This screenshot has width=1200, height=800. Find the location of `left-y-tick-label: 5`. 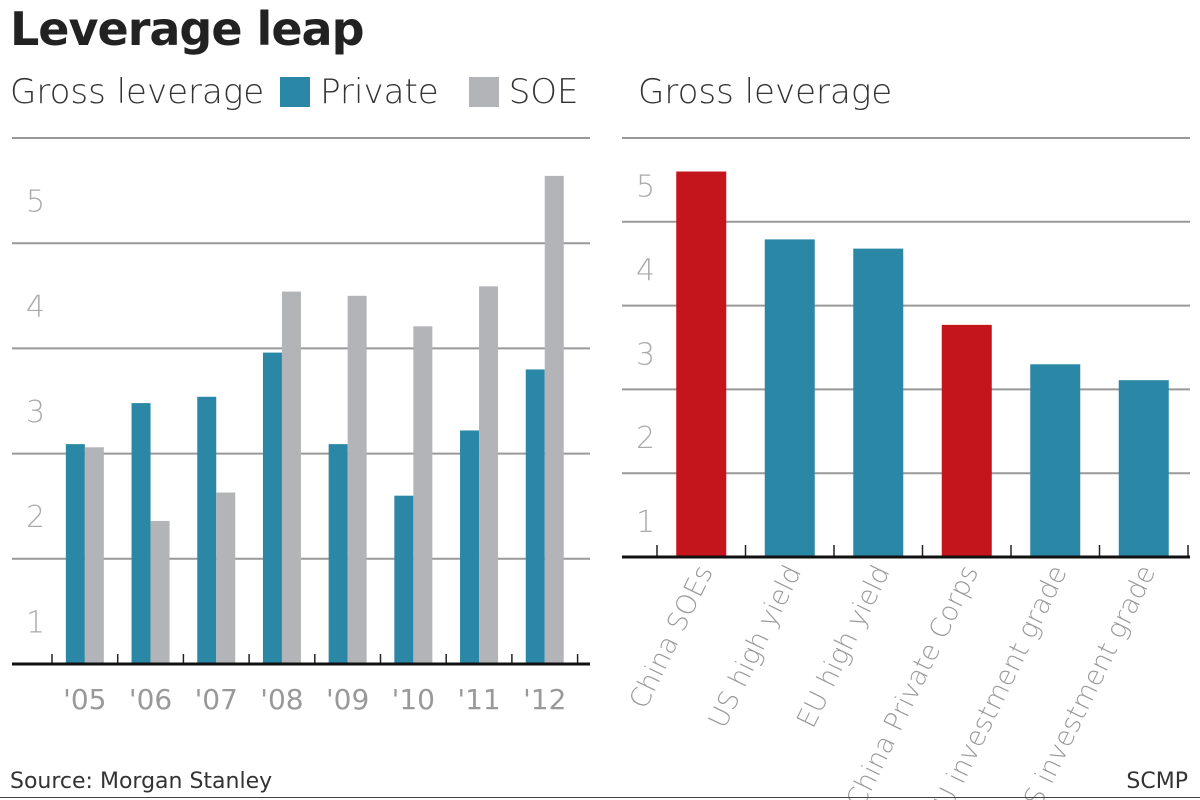

left-y-tick-label: 5 is located at coordinates (35, 202).